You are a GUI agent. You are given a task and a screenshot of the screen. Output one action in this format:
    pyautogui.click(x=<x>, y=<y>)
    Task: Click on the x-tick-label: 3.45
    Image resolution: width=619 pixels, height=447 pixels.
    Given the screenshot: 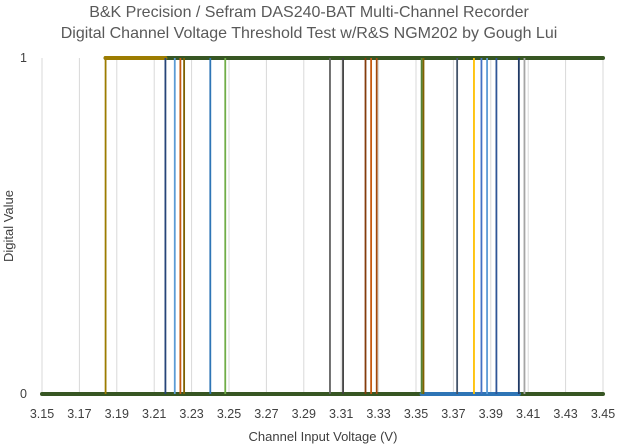 What is the action you would take?
    pyautogui.click(x=603, y=414)
    